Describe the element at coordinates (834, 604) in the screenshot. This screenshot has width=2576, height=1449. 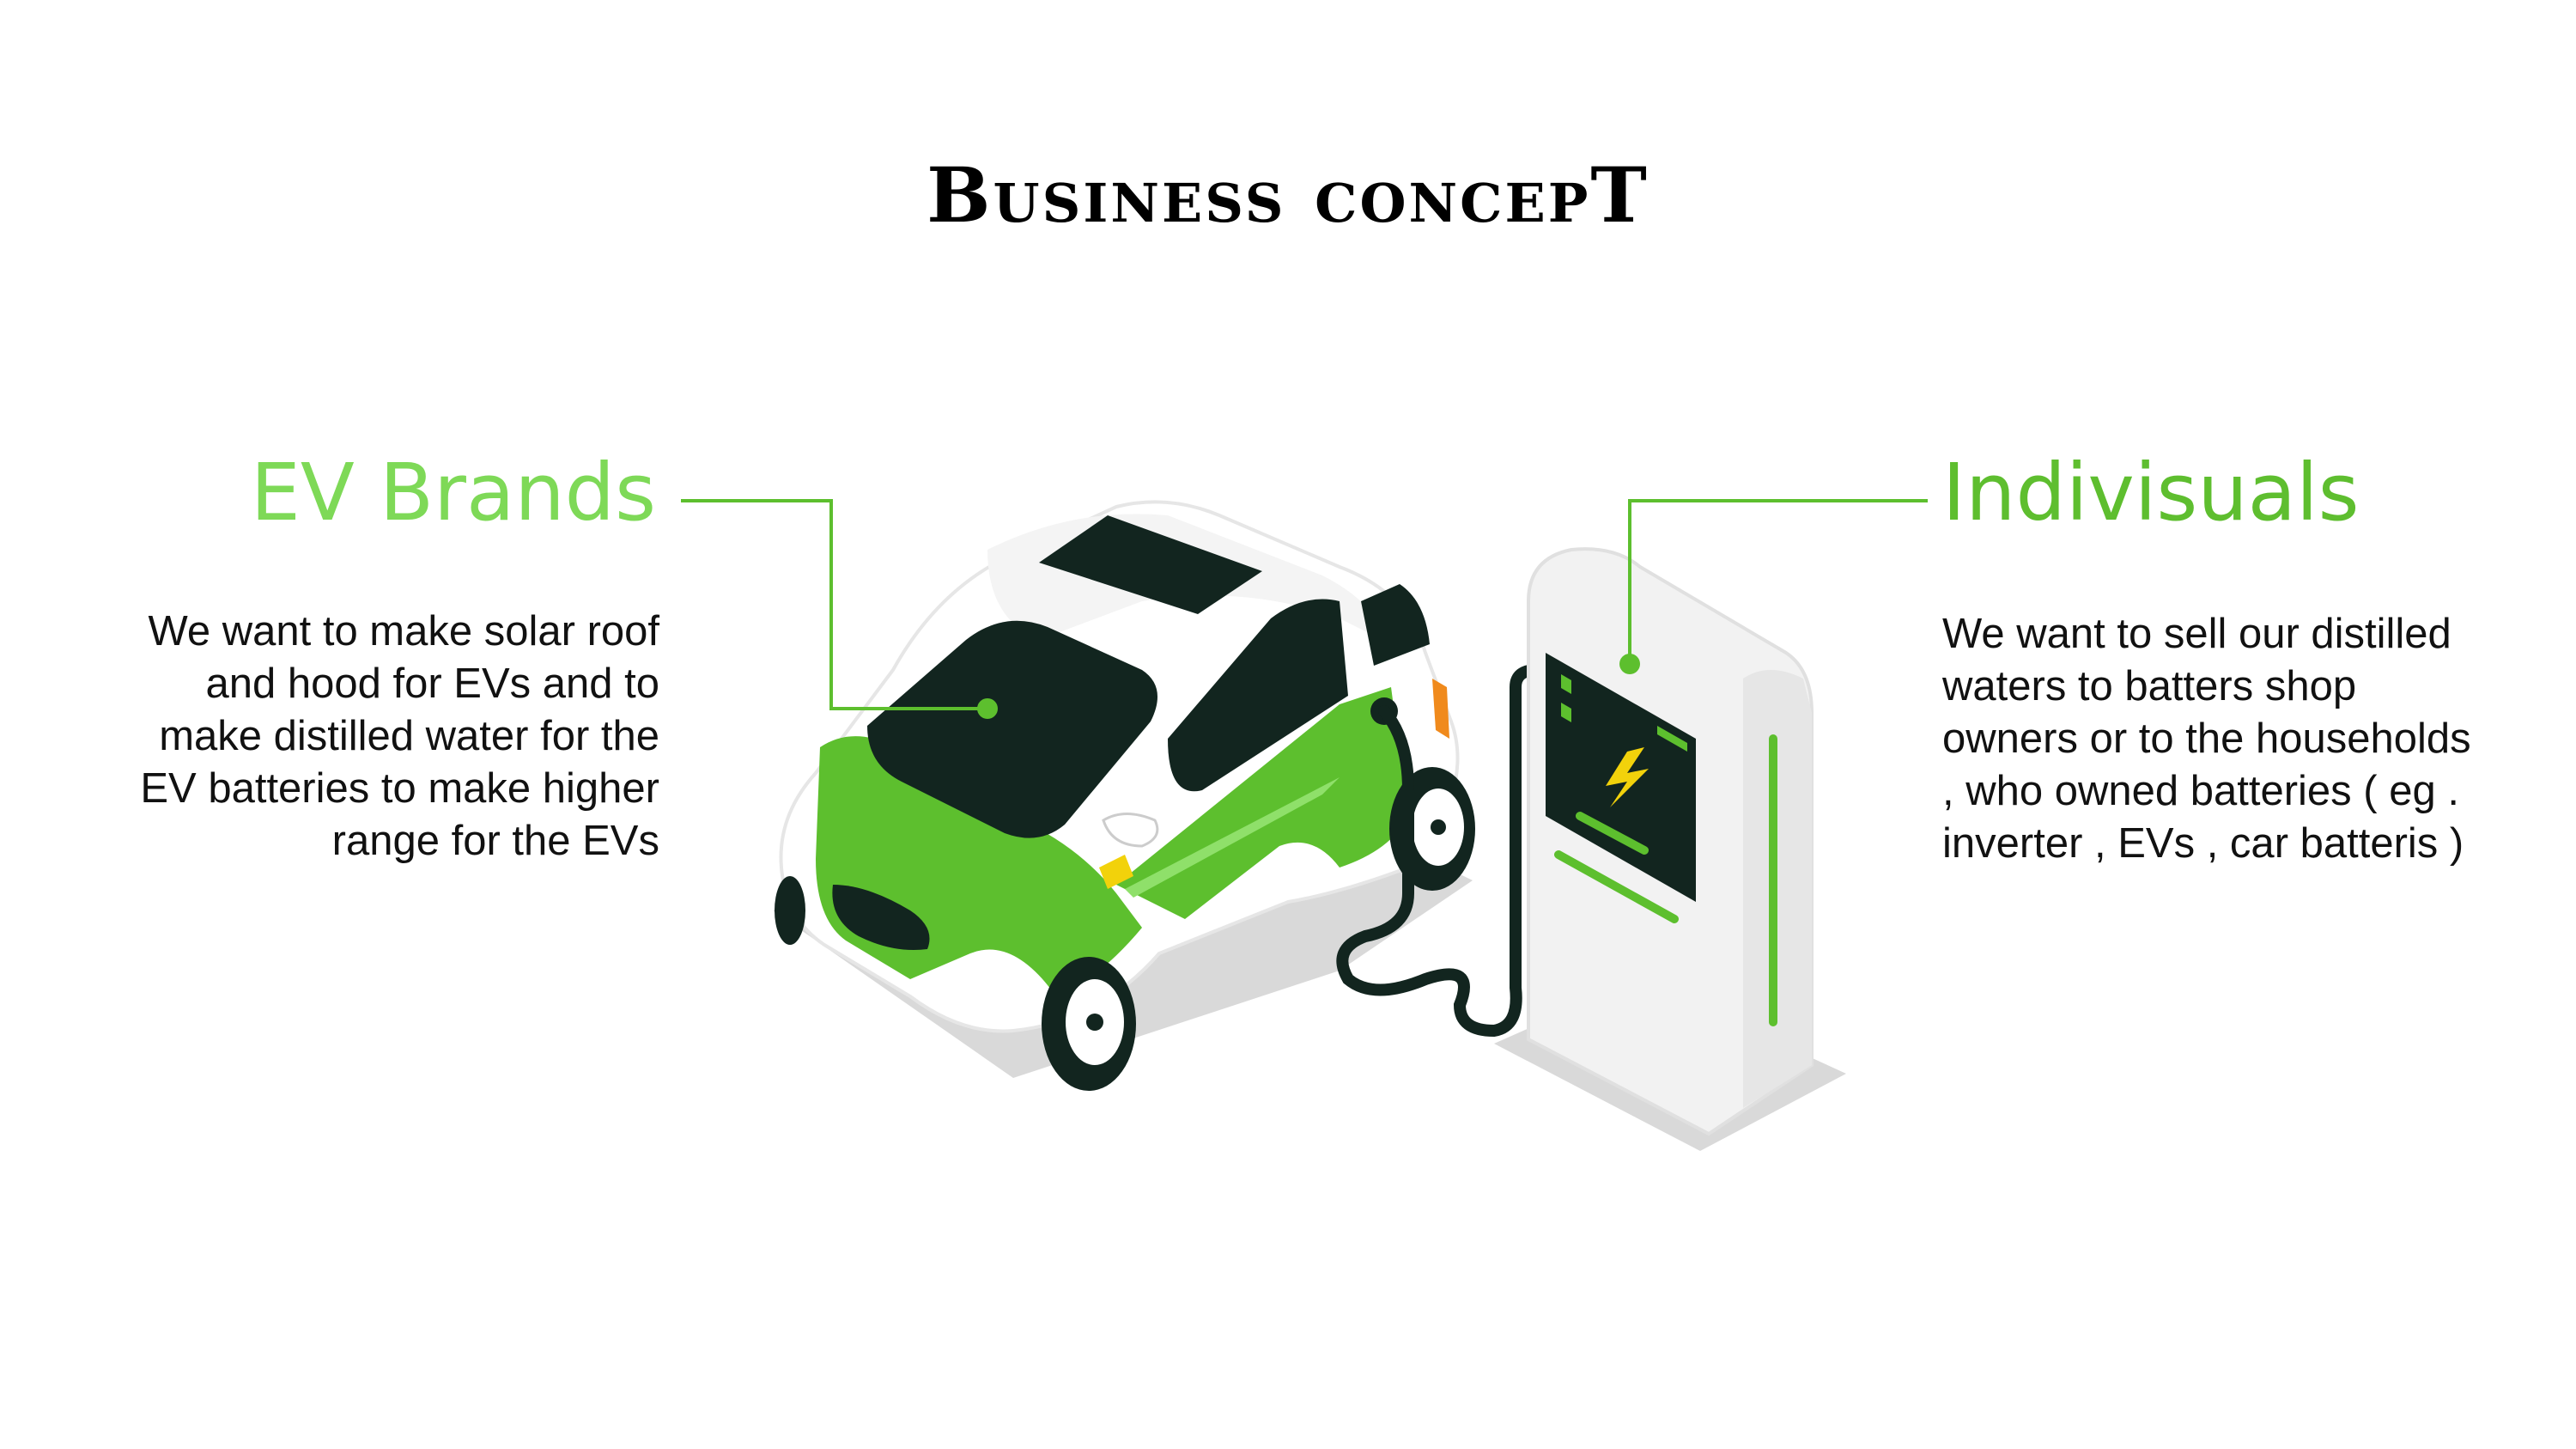
I see `left-connector-line` at that location.